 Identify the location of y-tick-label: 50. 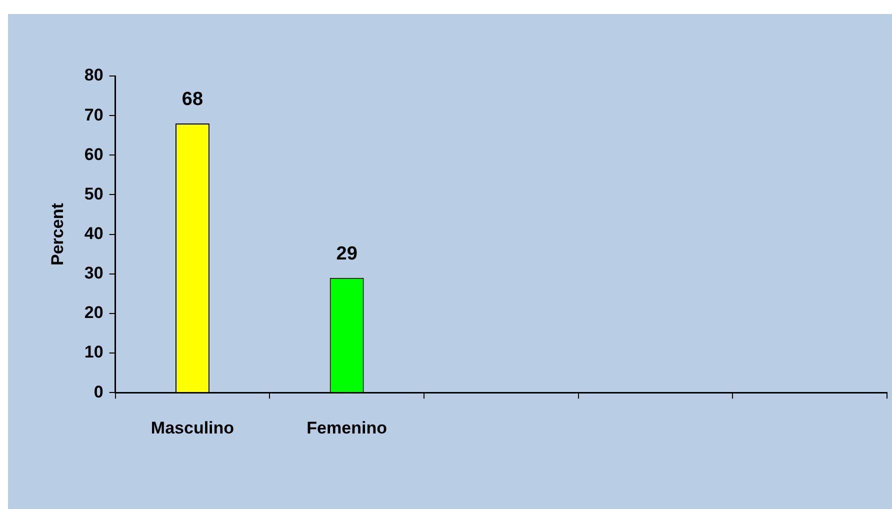
(94, 194).